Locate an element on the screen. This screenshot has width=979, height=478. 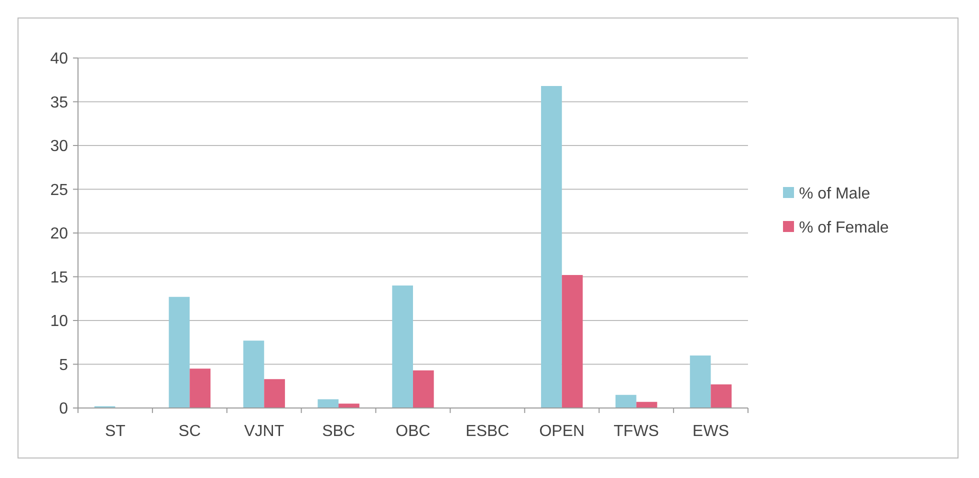
legend-label: % of Female is located at coordinates (844, 228).